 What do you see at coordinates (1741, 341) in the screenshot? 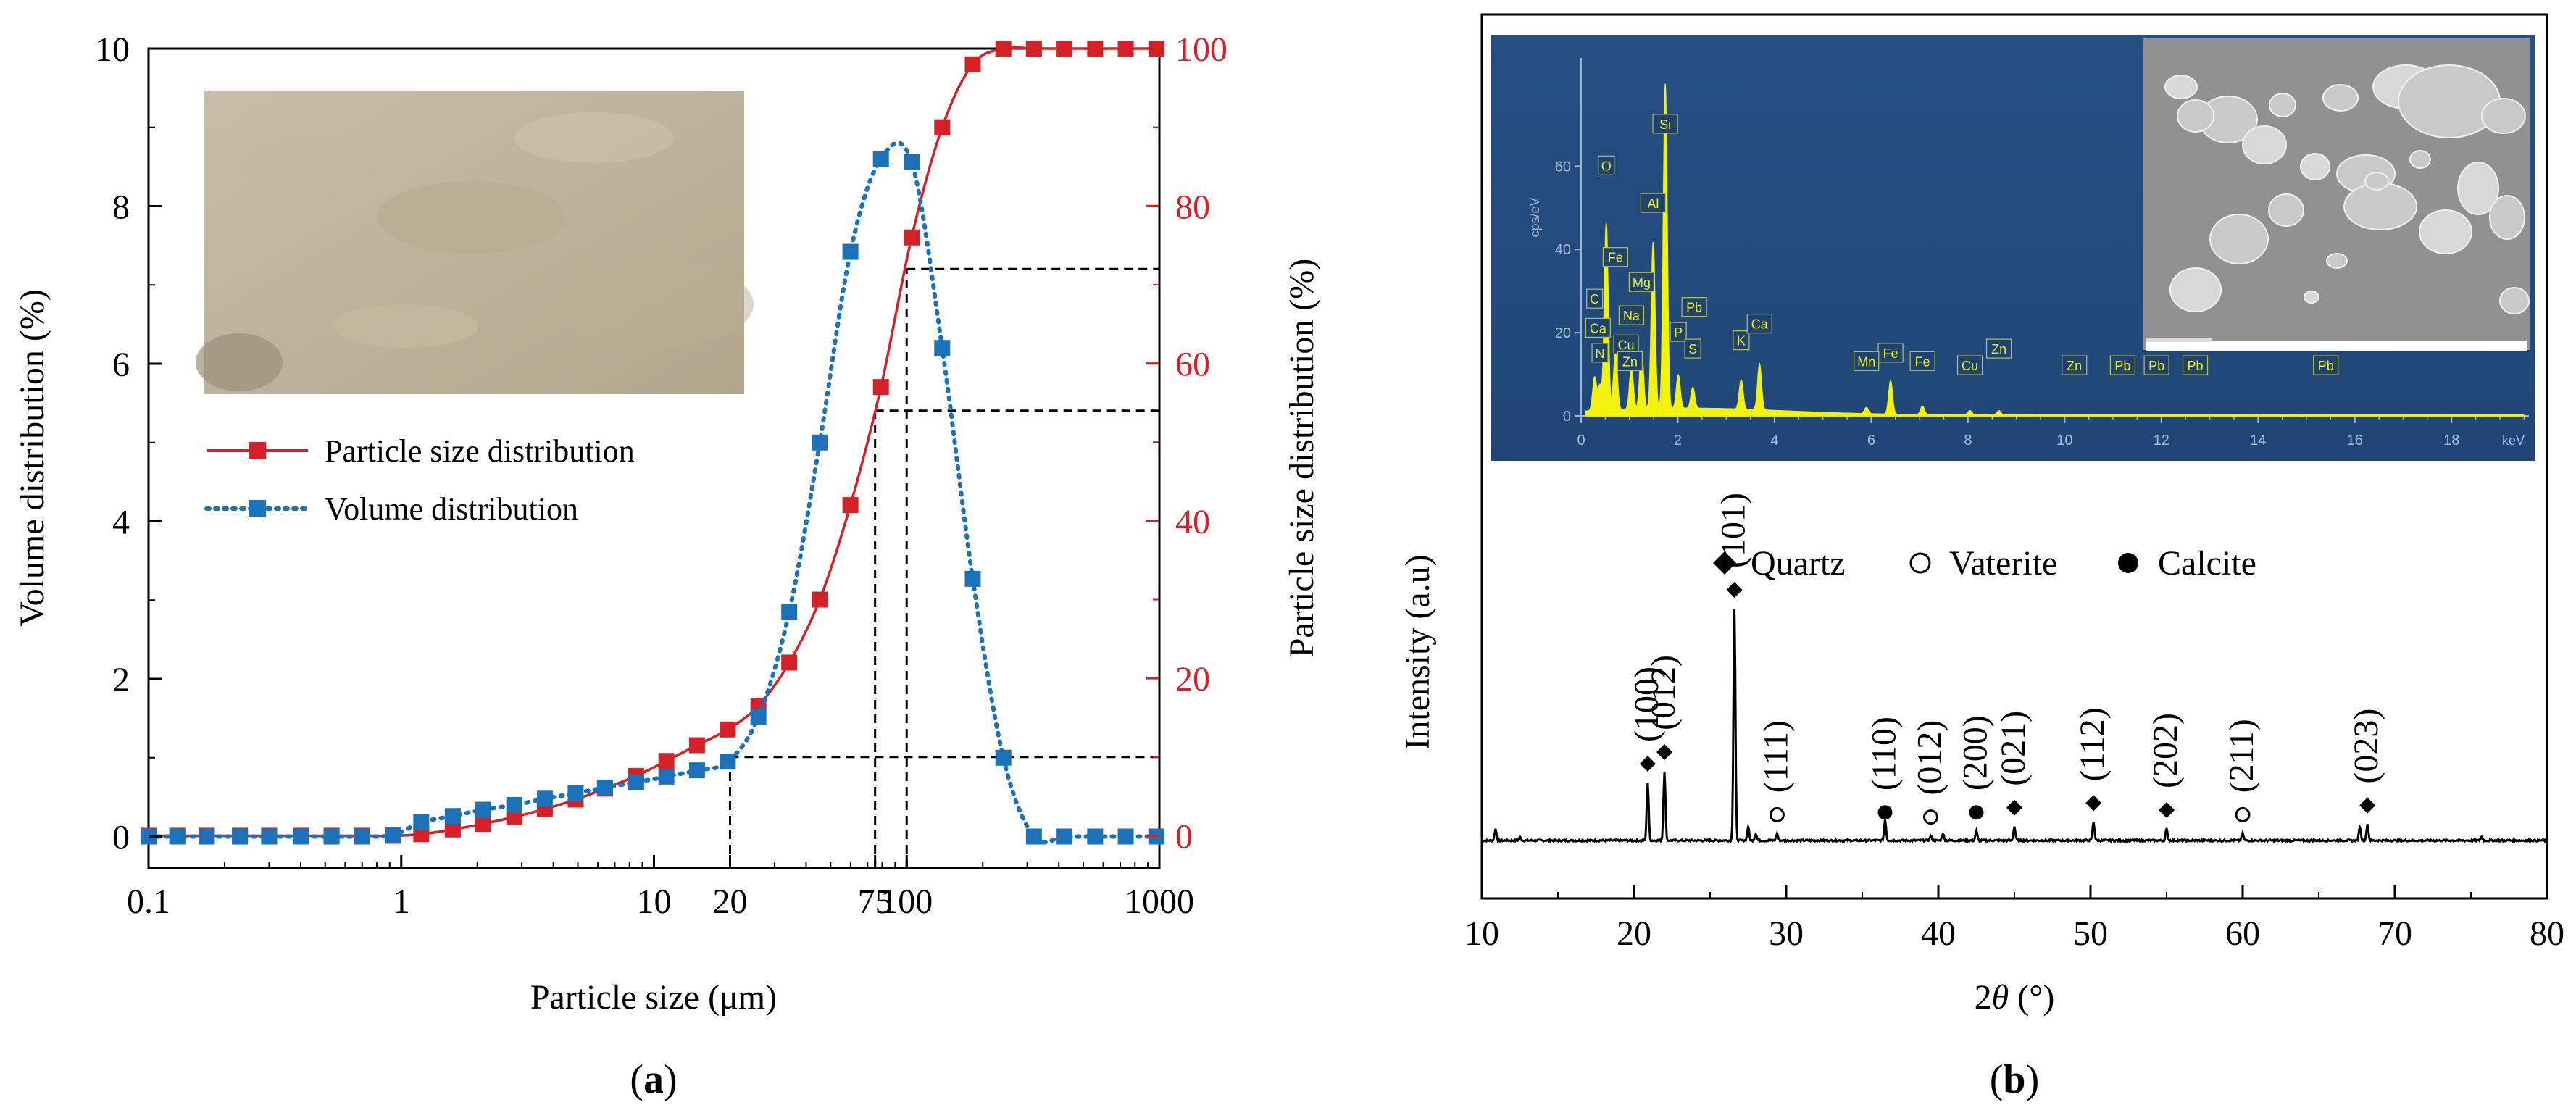
I see `eds-element-label: K` at bounding box center [1741, 341].